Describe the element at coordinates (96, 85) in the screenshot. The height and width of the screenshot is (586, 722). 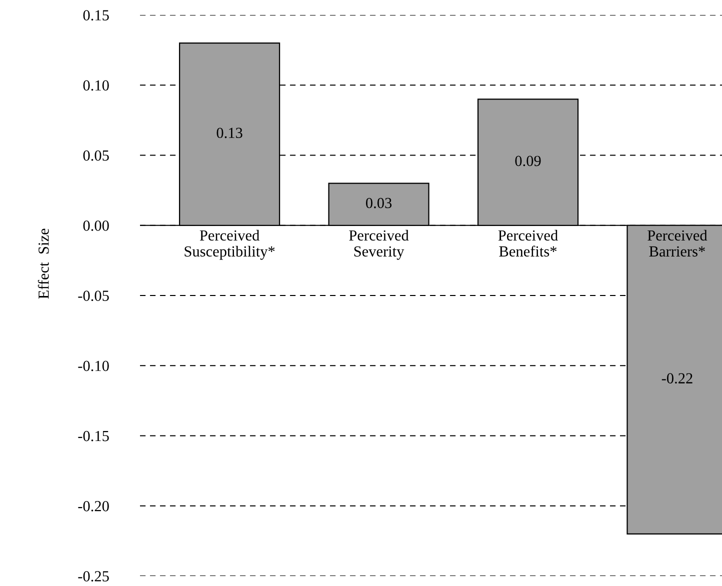
I see `y-tick-label: 0.10` at that location.